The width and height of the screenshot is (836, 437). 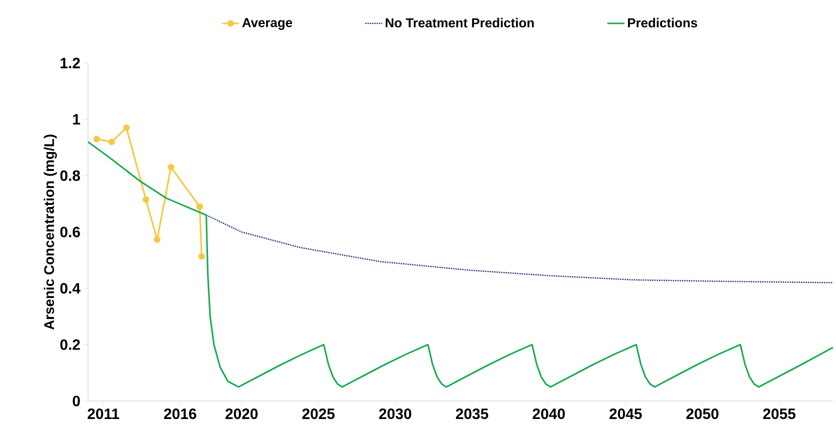 I want to click on y-tick-label: 0.2, so click(x=70, y=344).